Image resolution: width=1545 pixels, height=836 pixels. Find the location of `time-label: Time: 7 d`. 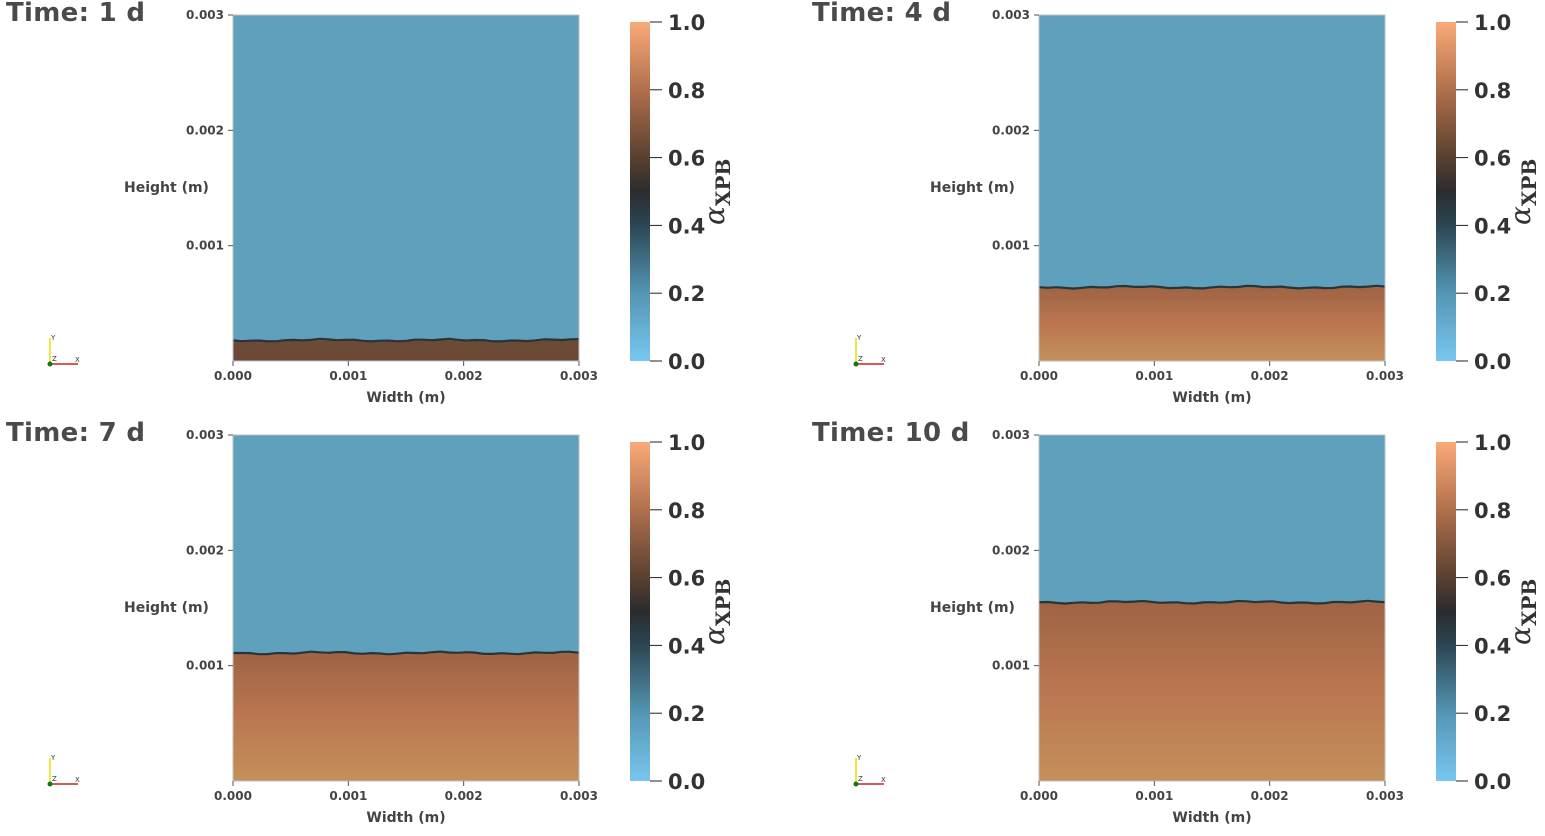

time-label: Time: 7 d is located at coordinates (76, 433).